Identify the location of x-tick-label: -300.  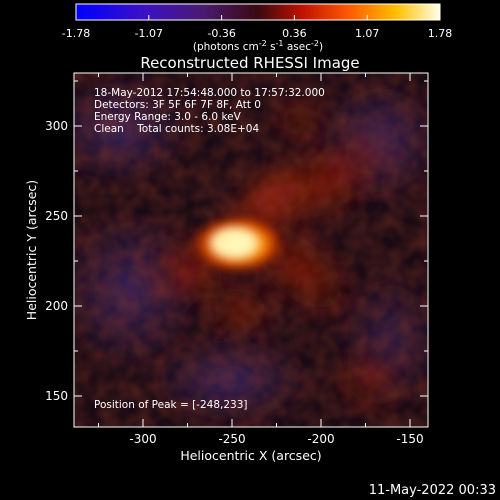
(142, 439).